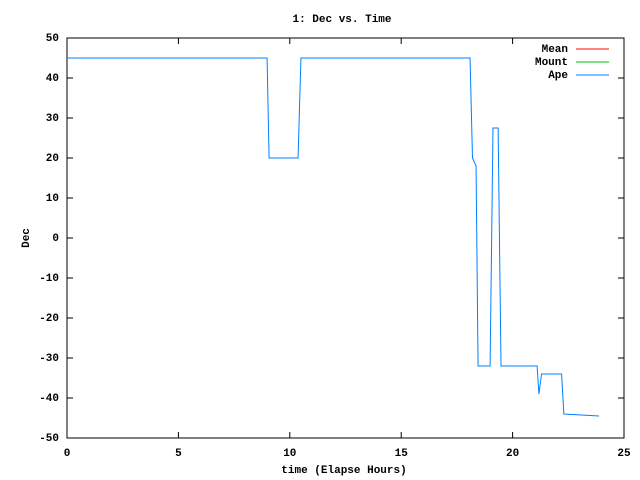 The image size is (640, 480). I want to click on x-tick-label: 20, so click(512, 454).